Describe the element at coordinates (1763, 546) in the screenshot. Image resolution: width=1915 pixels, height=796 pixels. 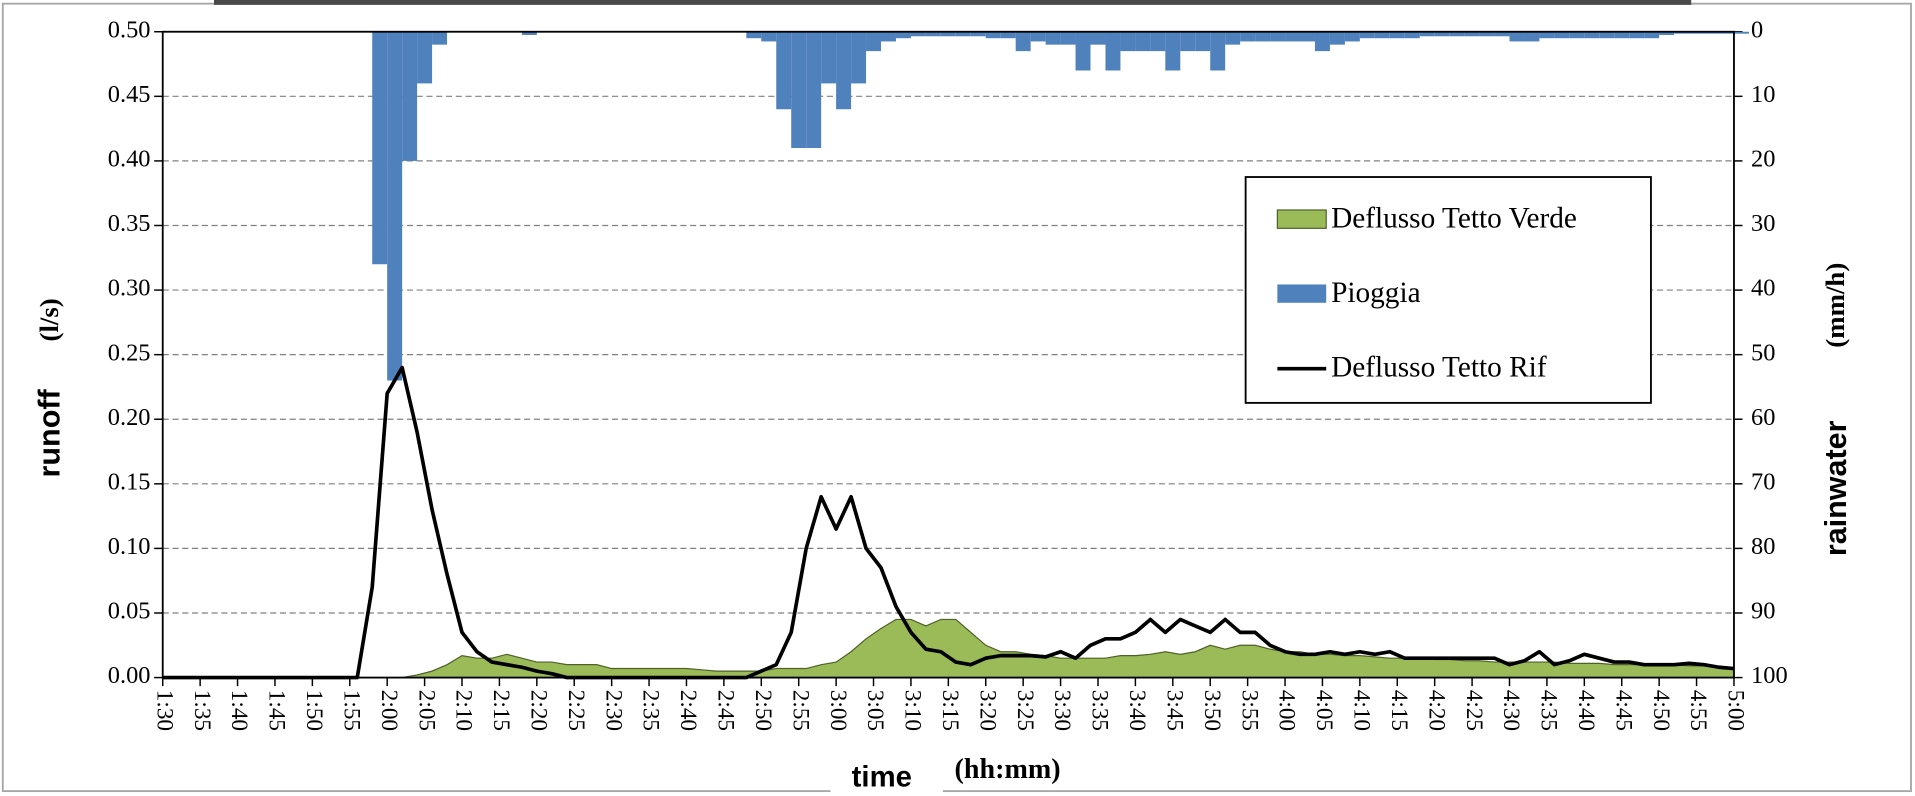
I see `y2-tick-label: 80` at that location.